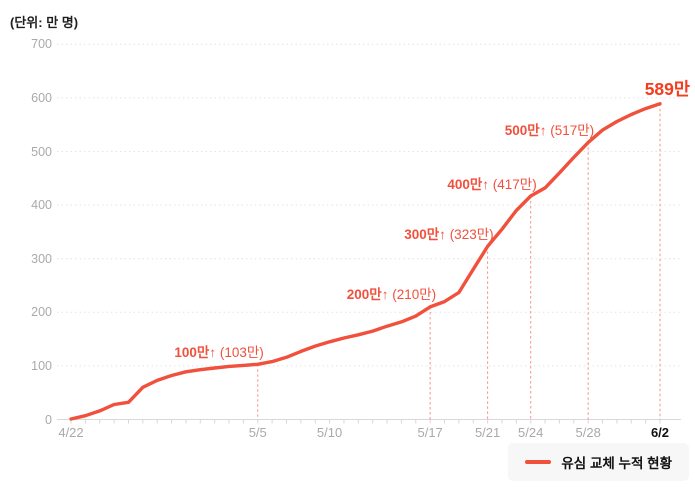 The width and height of the screenshot is (695, 488). What do you see at coordinates (41, 312) in the screenshot?
I see `y-tick-label-200: 200` at bounding box center [41, 312].